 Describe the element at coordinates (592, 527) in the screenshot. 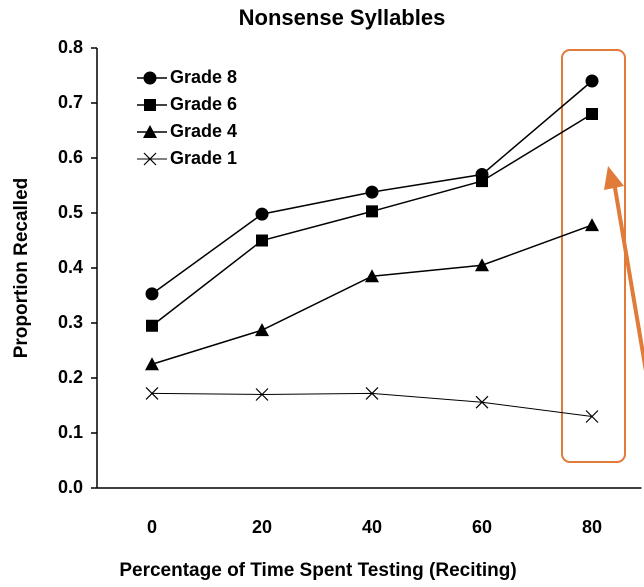

I see `x-tick-label: 80` at that location.